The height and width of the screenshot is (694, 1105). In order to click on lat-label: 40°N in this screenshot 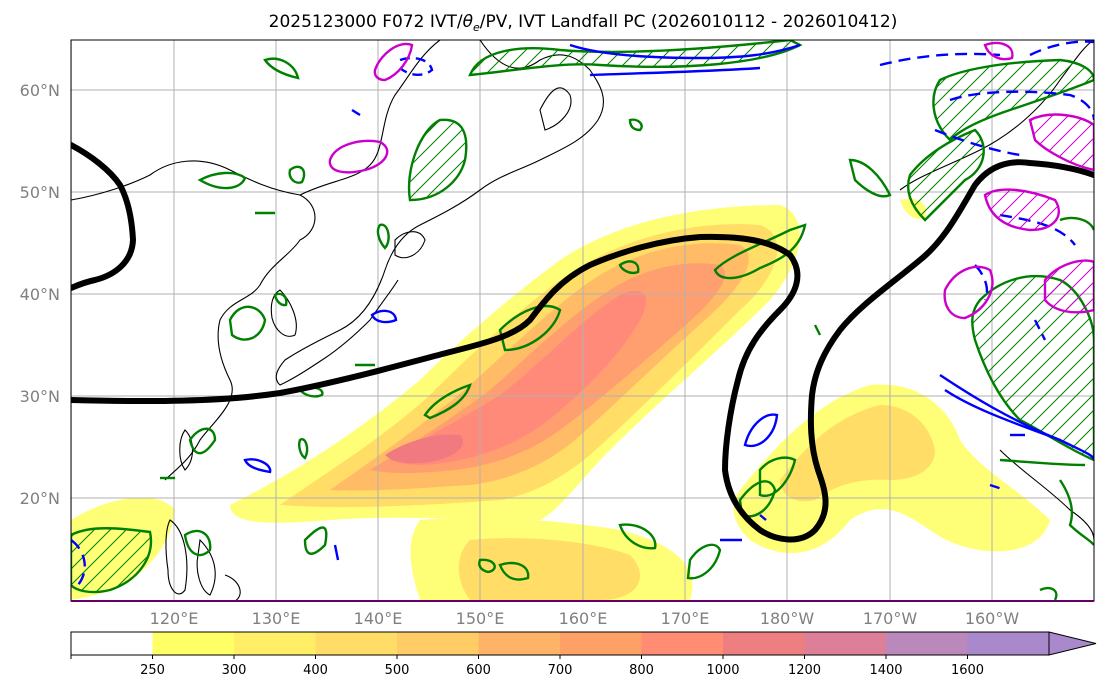, I will do `click(40, 294)`.